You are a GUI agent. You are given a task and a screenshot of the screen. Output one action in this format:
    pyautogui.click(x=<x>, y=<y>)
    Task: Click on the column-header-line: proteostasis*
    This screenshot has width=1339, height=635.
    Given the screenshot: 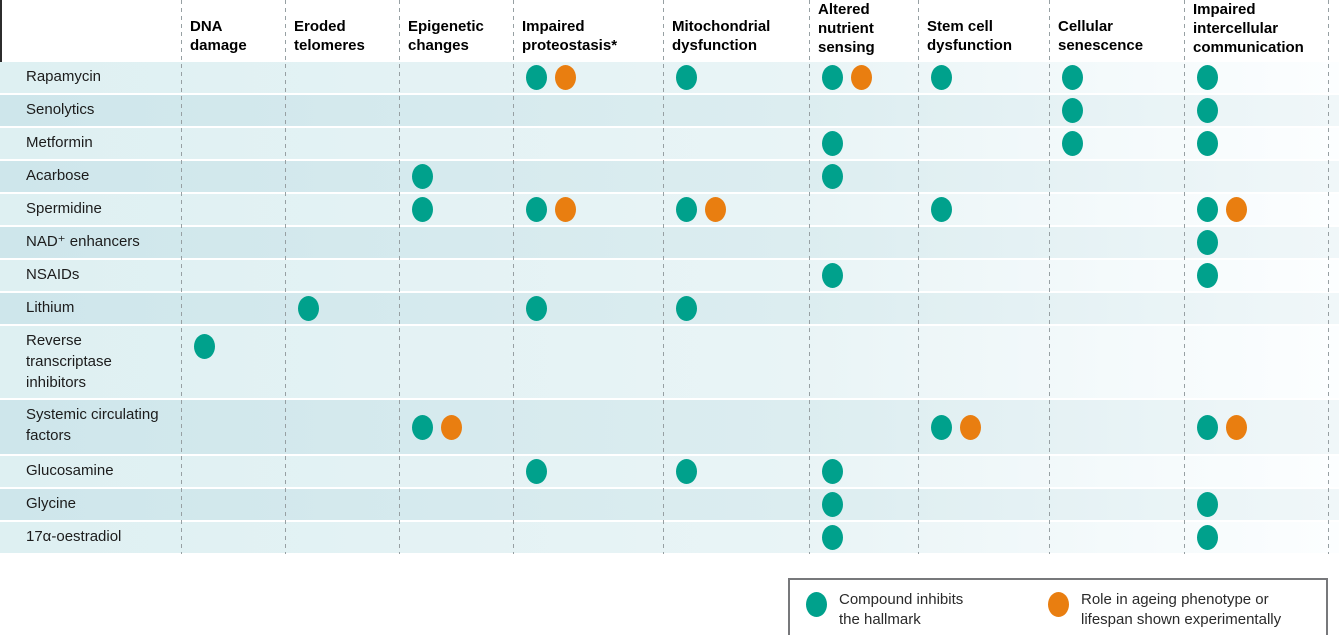 What is the action you would take?
    pyautogui.click(x=570, y=45)
    